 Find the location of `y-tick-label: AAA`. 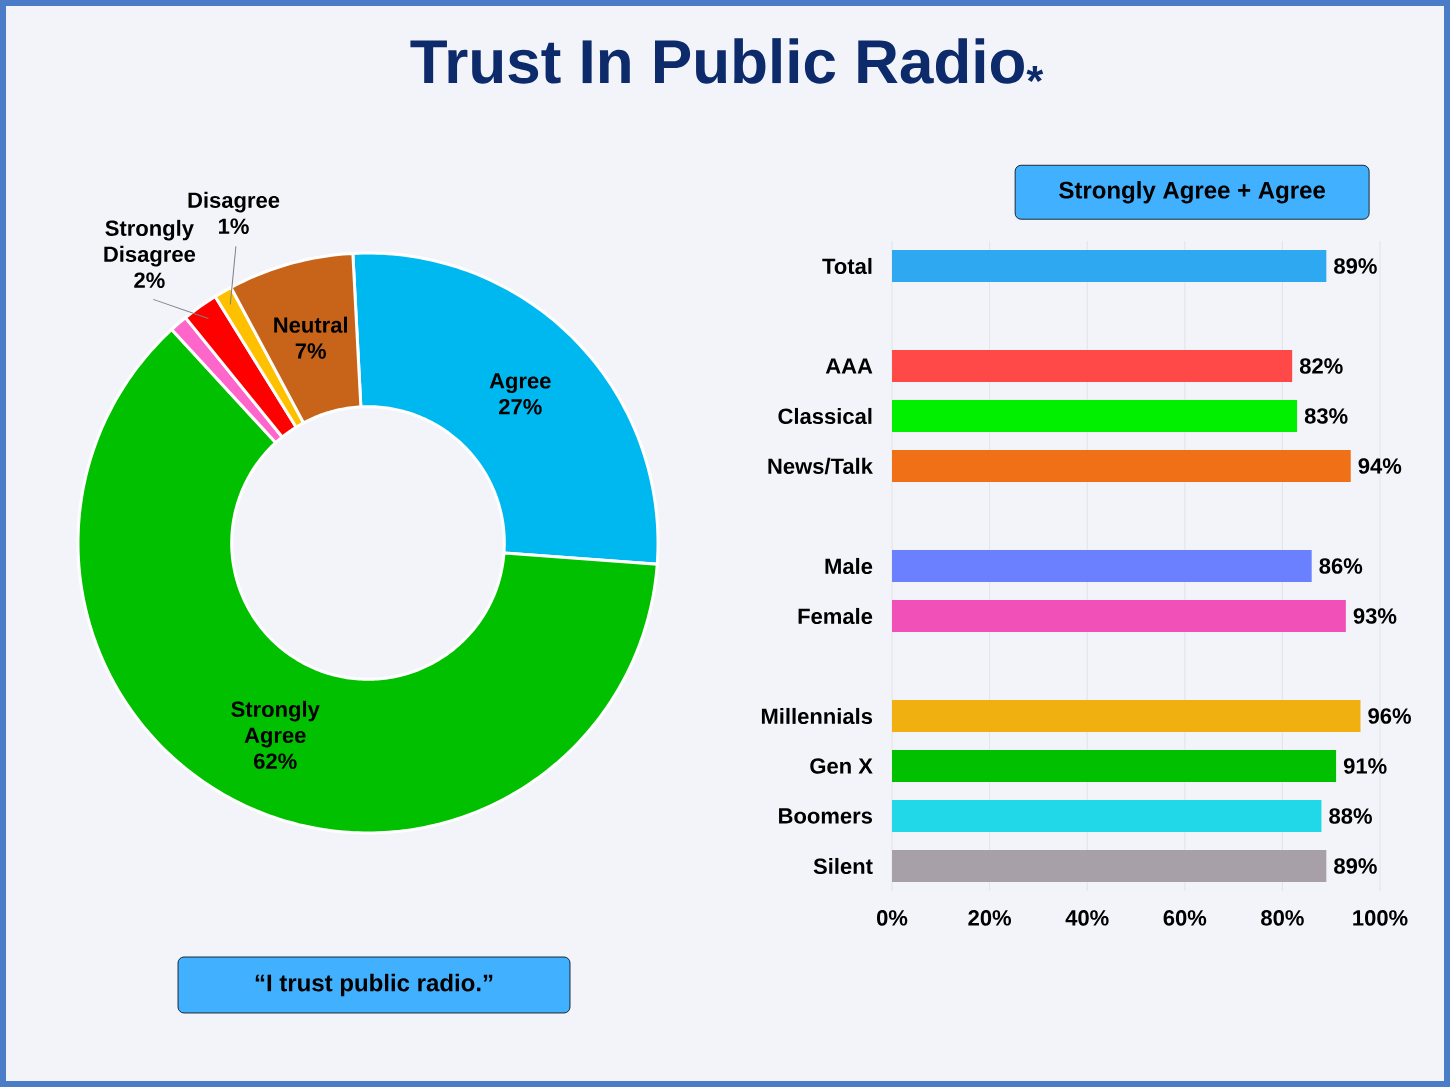

y-tick-label: AAA is located at coordinates (849, 366).